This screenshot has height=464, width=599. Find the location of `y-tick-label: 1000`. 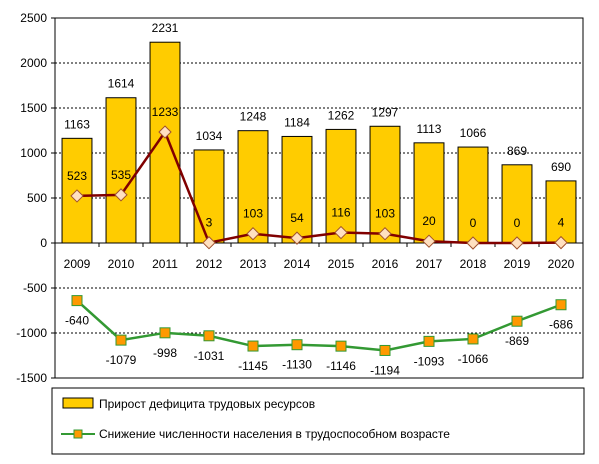

y-tick-label: 1000 is located at coordinates (33, 153).